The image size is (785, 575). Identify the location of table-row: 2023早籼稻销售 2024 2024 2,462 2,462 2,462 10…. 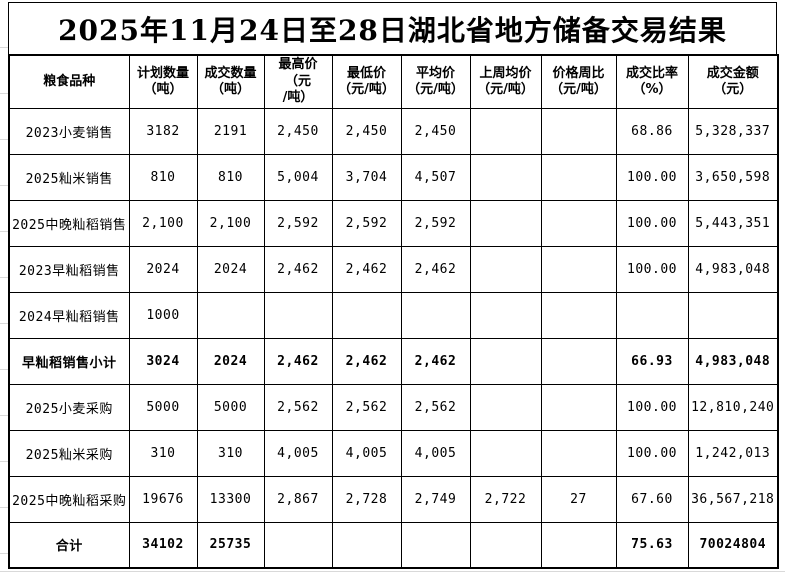
(393, 269).